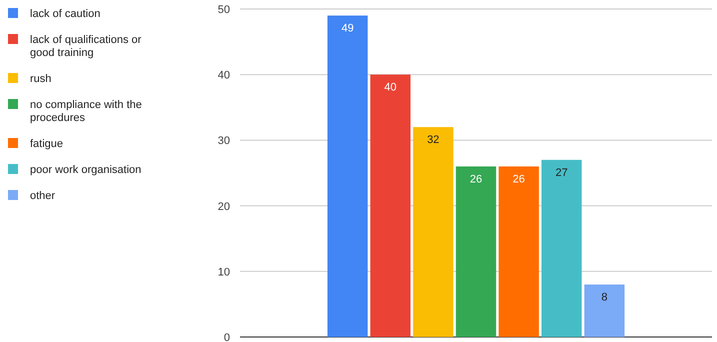  Describe the element at coordinates (43, 196) in the screenshot. I see `legend-label: other` at that location.